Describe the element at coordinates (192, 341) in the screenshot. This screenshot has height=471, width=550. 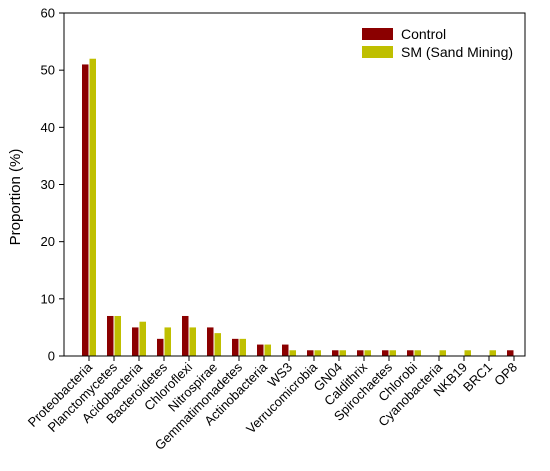
I see `bar-sm-chloroflexi` at that location.